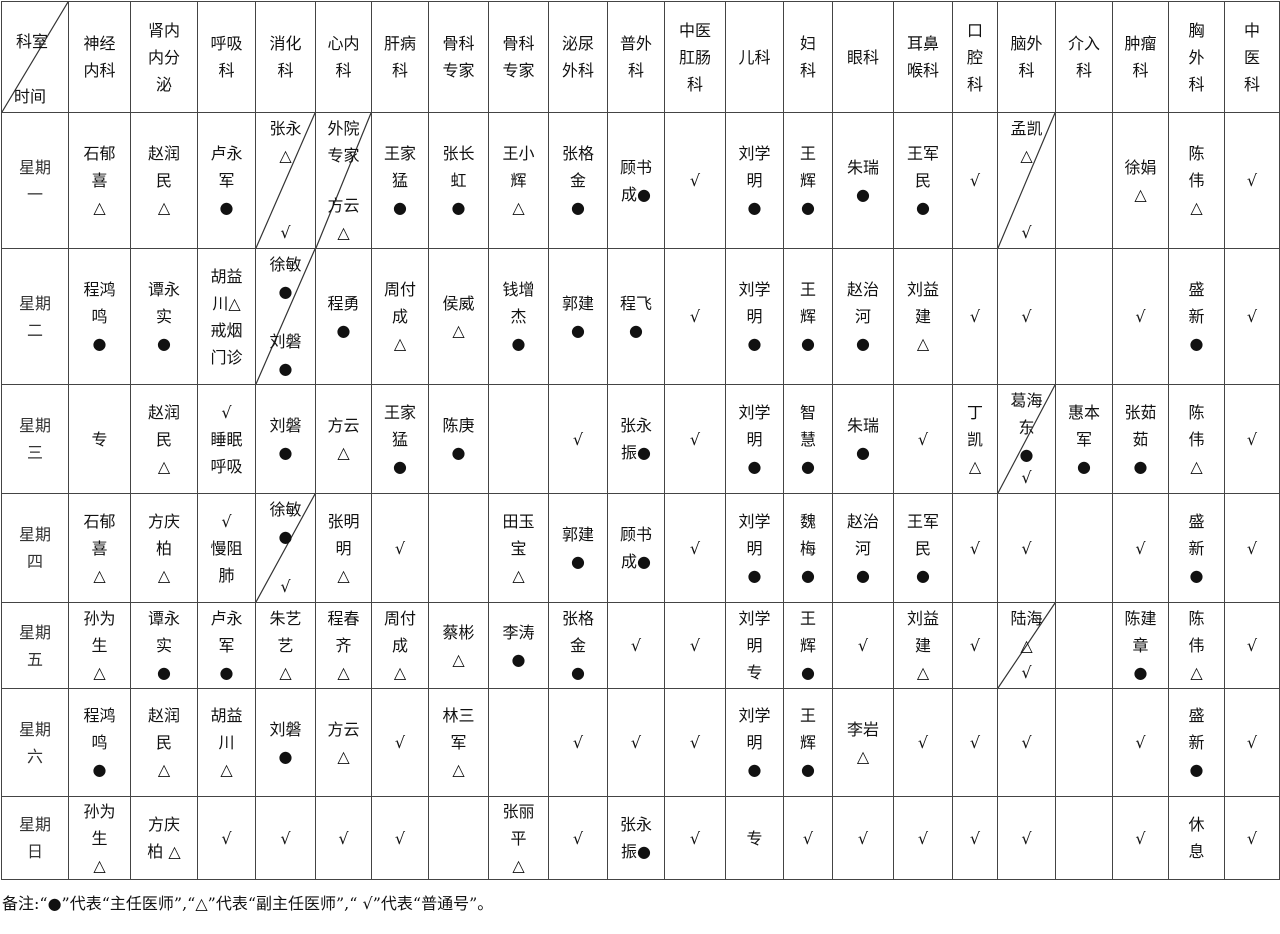 This screenshot has width=1280, height=934. What do you see at coordinates (35, 742) in the screenshot?
I see `day-label: 星期 六` at bounding box center [35, 742].